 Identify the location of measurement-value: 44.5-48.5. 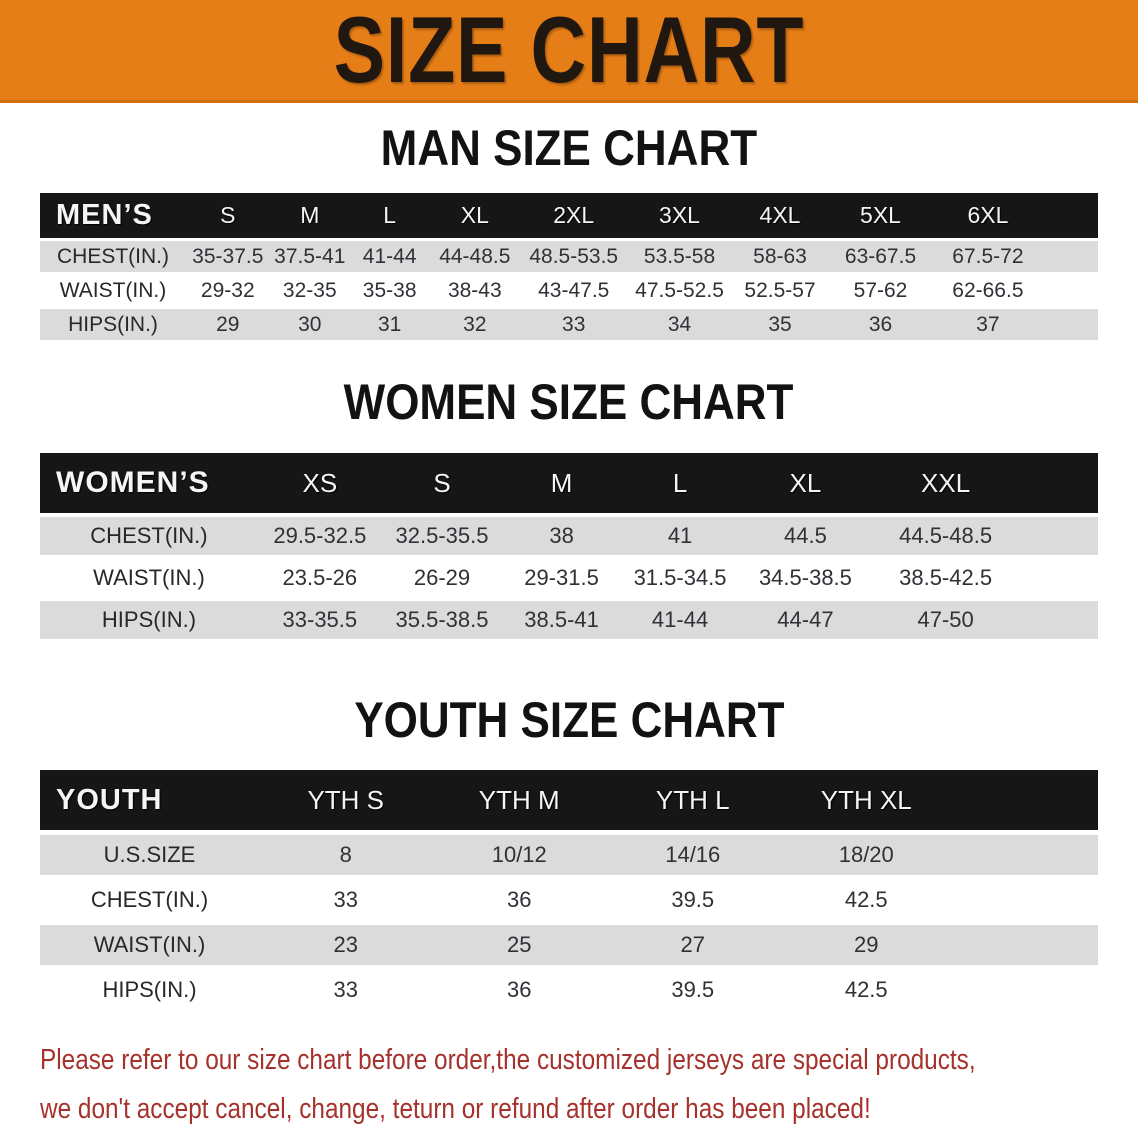
(945, 536).